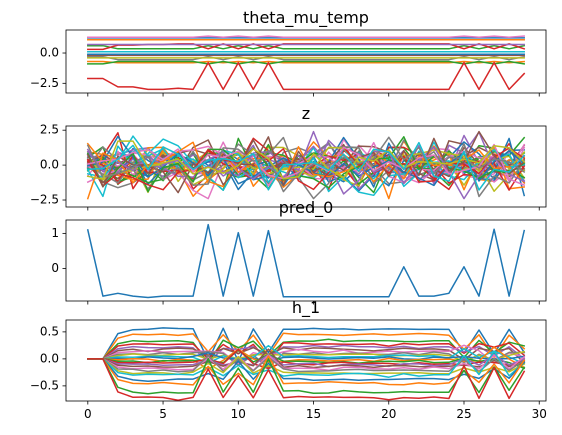 The width and height of the screenshot is (562, 435). What do you see at coordinates (463, 414) in the screenshot?
I see `x-tick-label: 25` at bounding box center [463, 414].